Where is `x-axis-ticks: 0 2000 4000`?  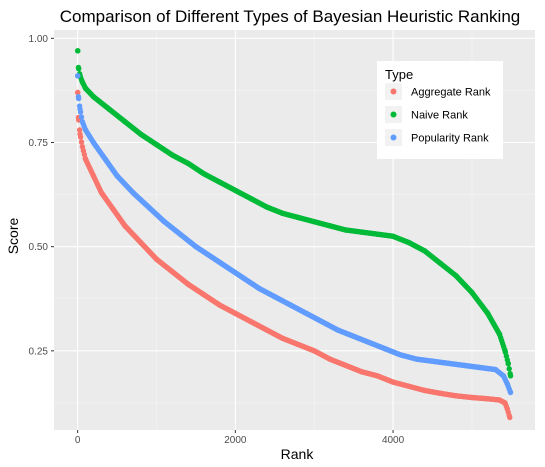 x-axis-ticks: 0 2000 4000 is located at coordinates (240, 438).